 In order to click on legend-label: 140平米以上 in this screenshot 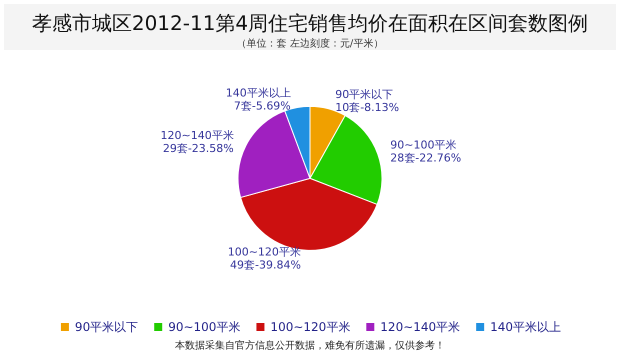, I will do `click(526, 327)`.